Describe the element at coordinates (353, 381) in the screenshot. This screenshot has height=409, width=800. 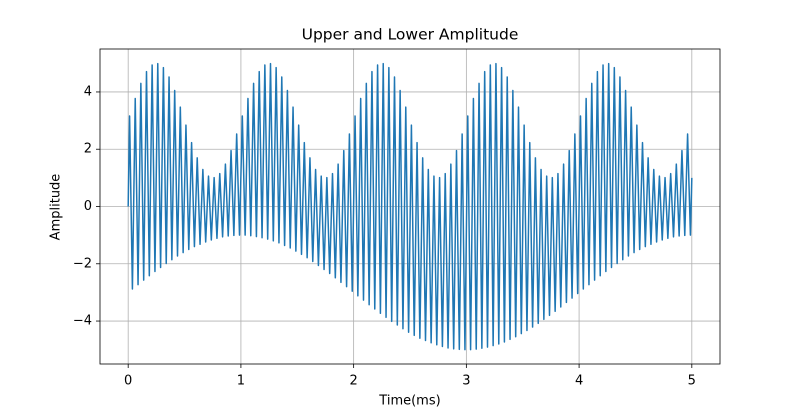
I see `x-tick-label: 2` at that location.